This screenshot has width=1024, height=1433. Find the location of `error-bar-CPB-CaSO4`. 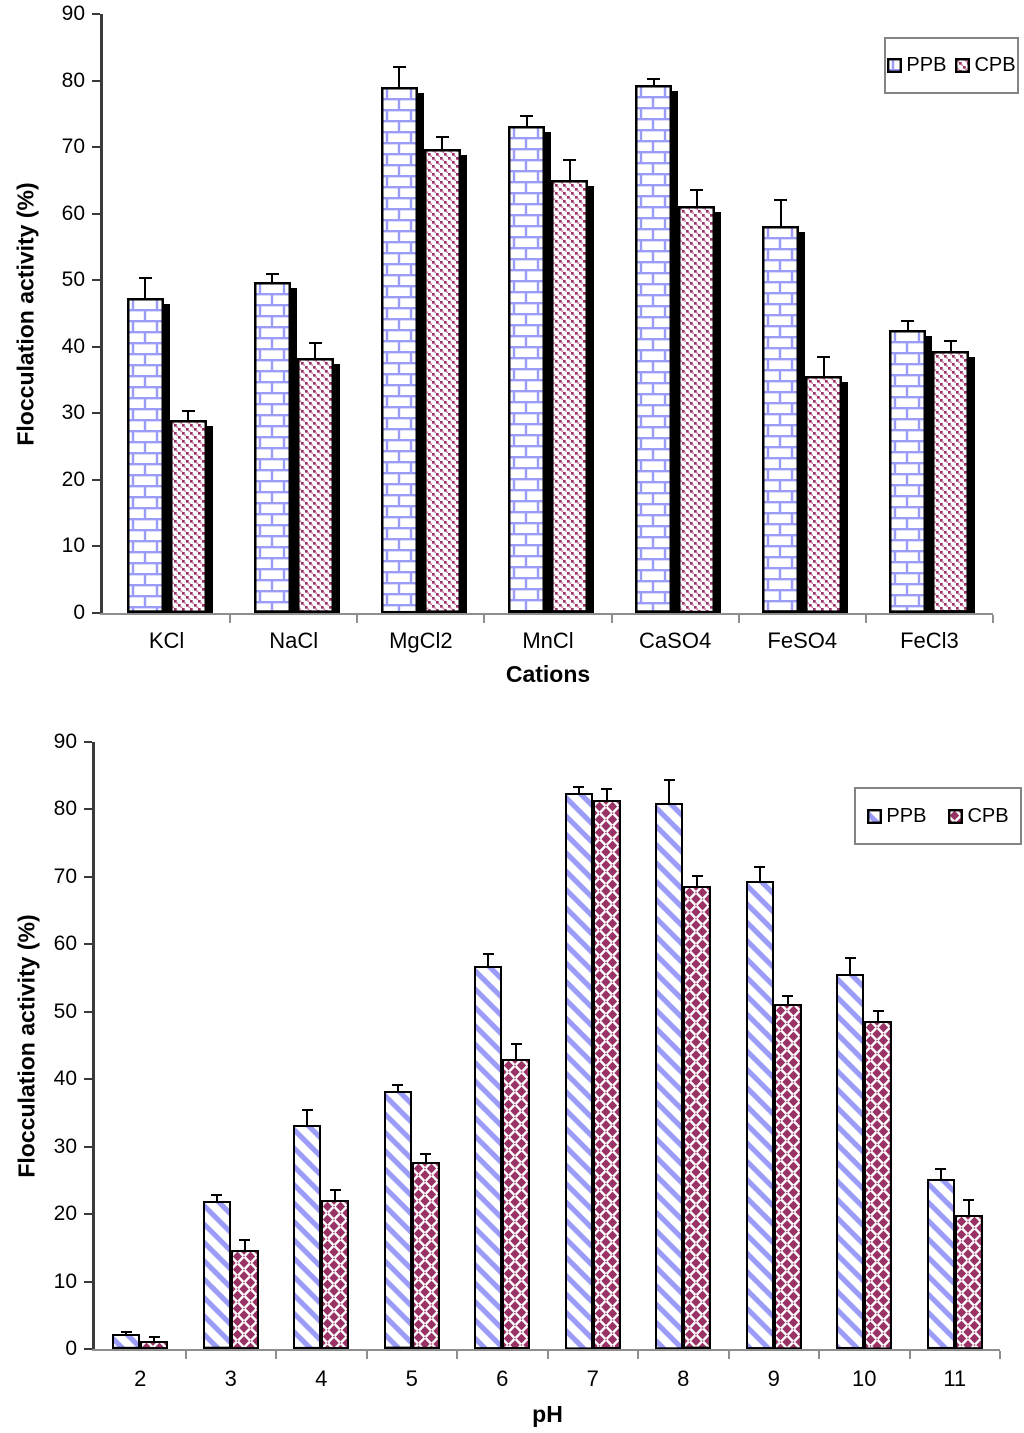

error-bar-CPB-CaSO4 is located at coordinates (696, 198).